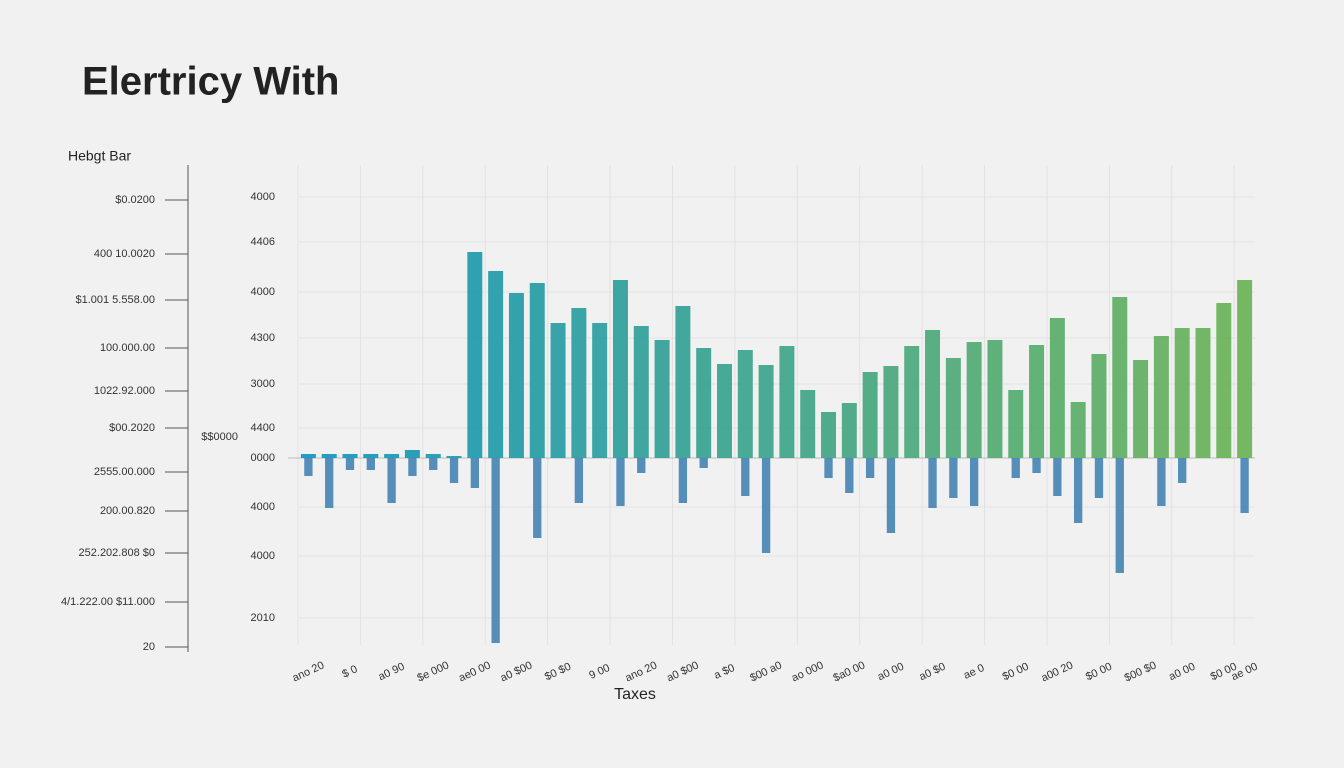 The width and height of the screenshot is (1344, 768). Describe the element at coordinates (392, 672) in the screenshot. I see `x-tick-label: a0 90` at that location.